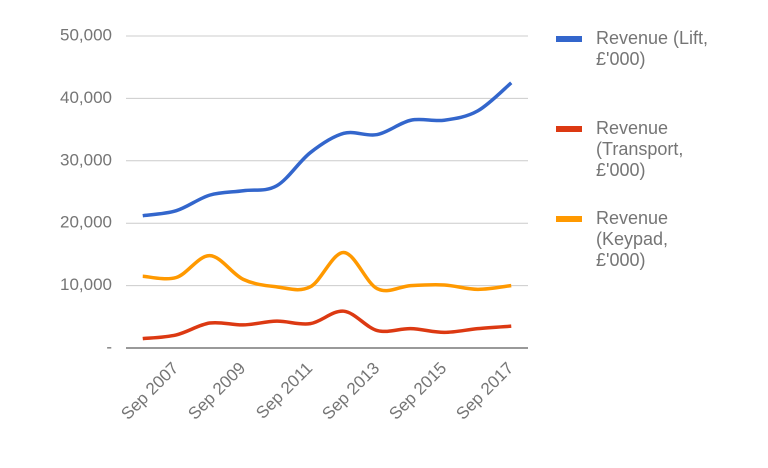  I want to click on y-tick-label: 20,000, so click(86, 222).